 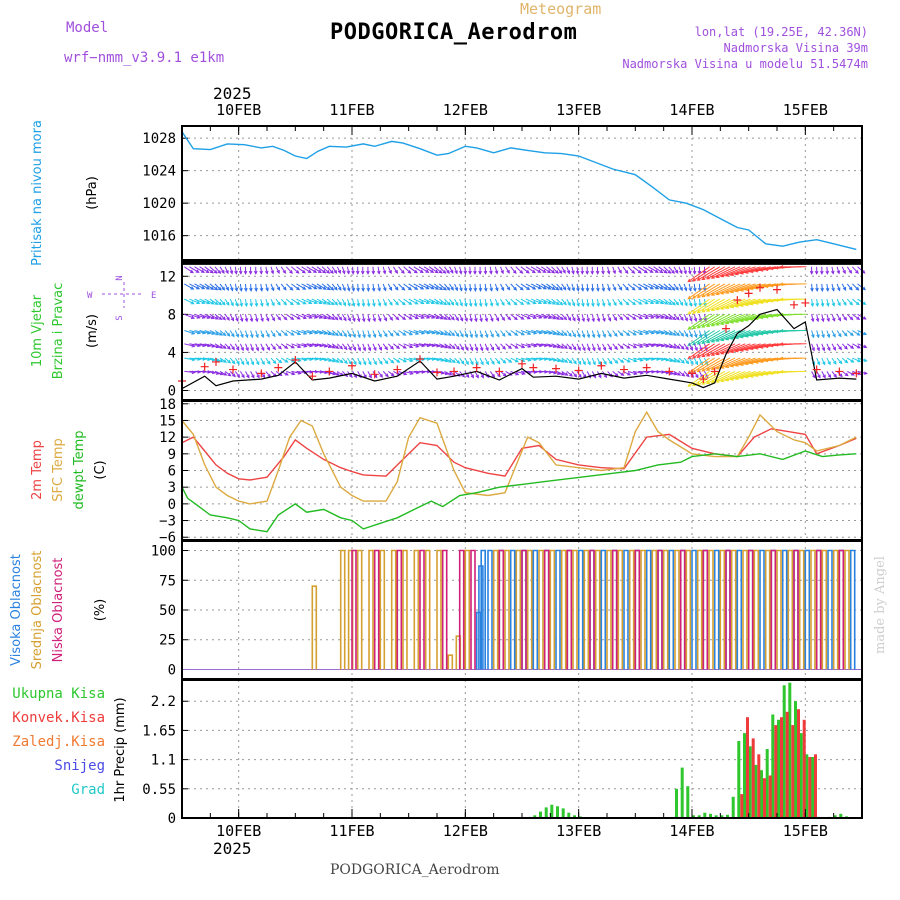 I want to click on x-day-label-bottom: 11FEB, so click(x=351, y=831).